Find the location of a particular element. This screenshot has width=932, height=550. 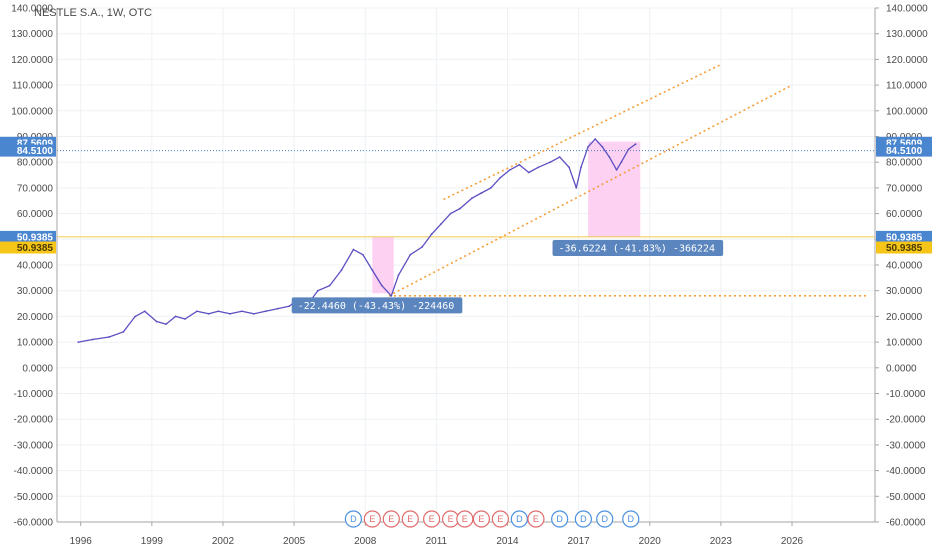

y-tick-label-left: 110.0000 is located at coordinates (32, 86).